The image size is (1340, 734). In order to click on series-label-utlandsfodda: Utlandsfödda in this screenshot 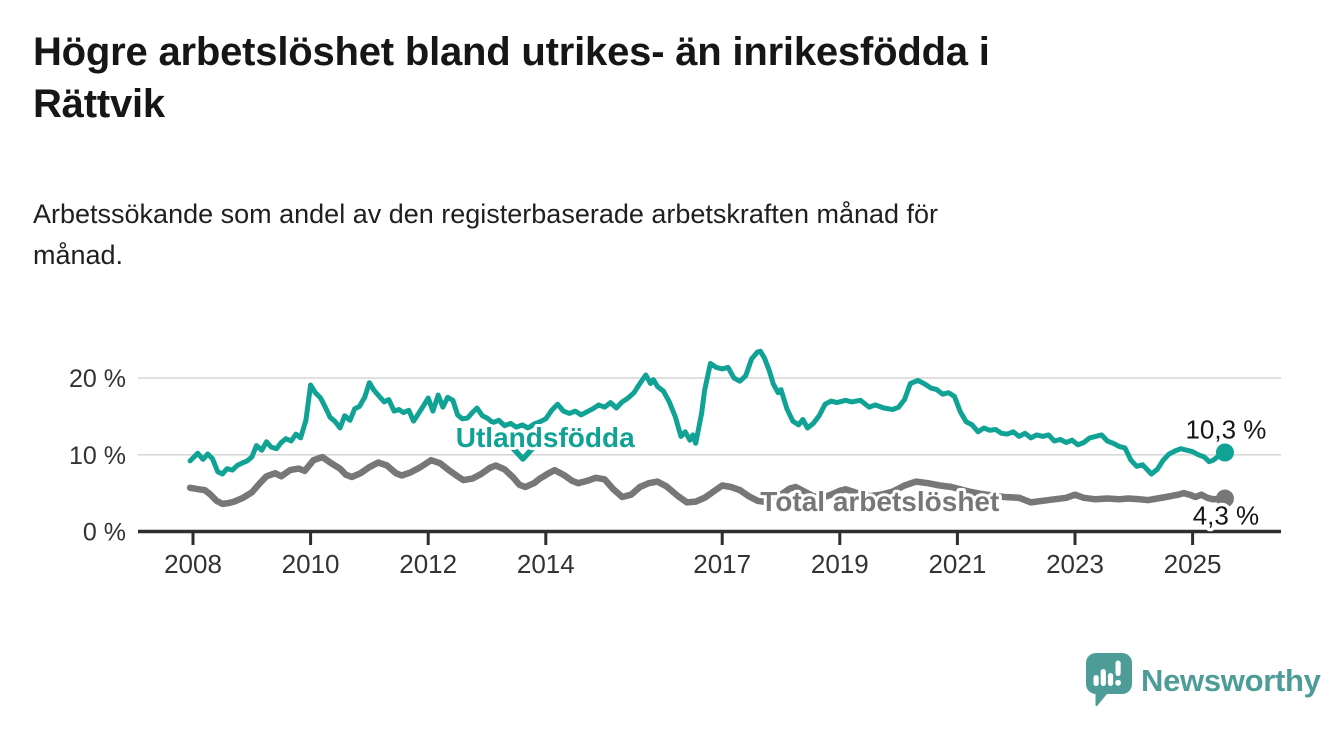, I will do `click(545, 437)`.